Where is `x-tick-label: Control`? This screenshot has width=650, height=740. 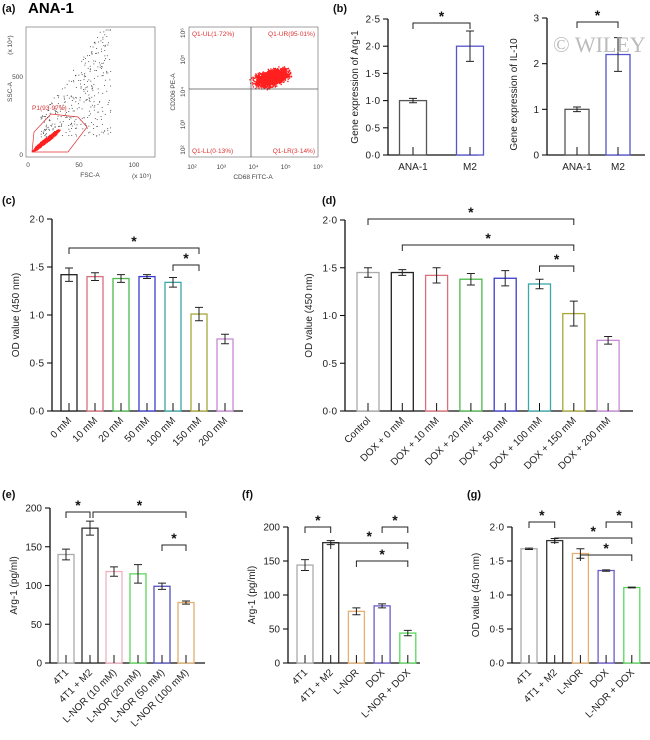
x-tick-label: Control is located at coordinates (358, 430).